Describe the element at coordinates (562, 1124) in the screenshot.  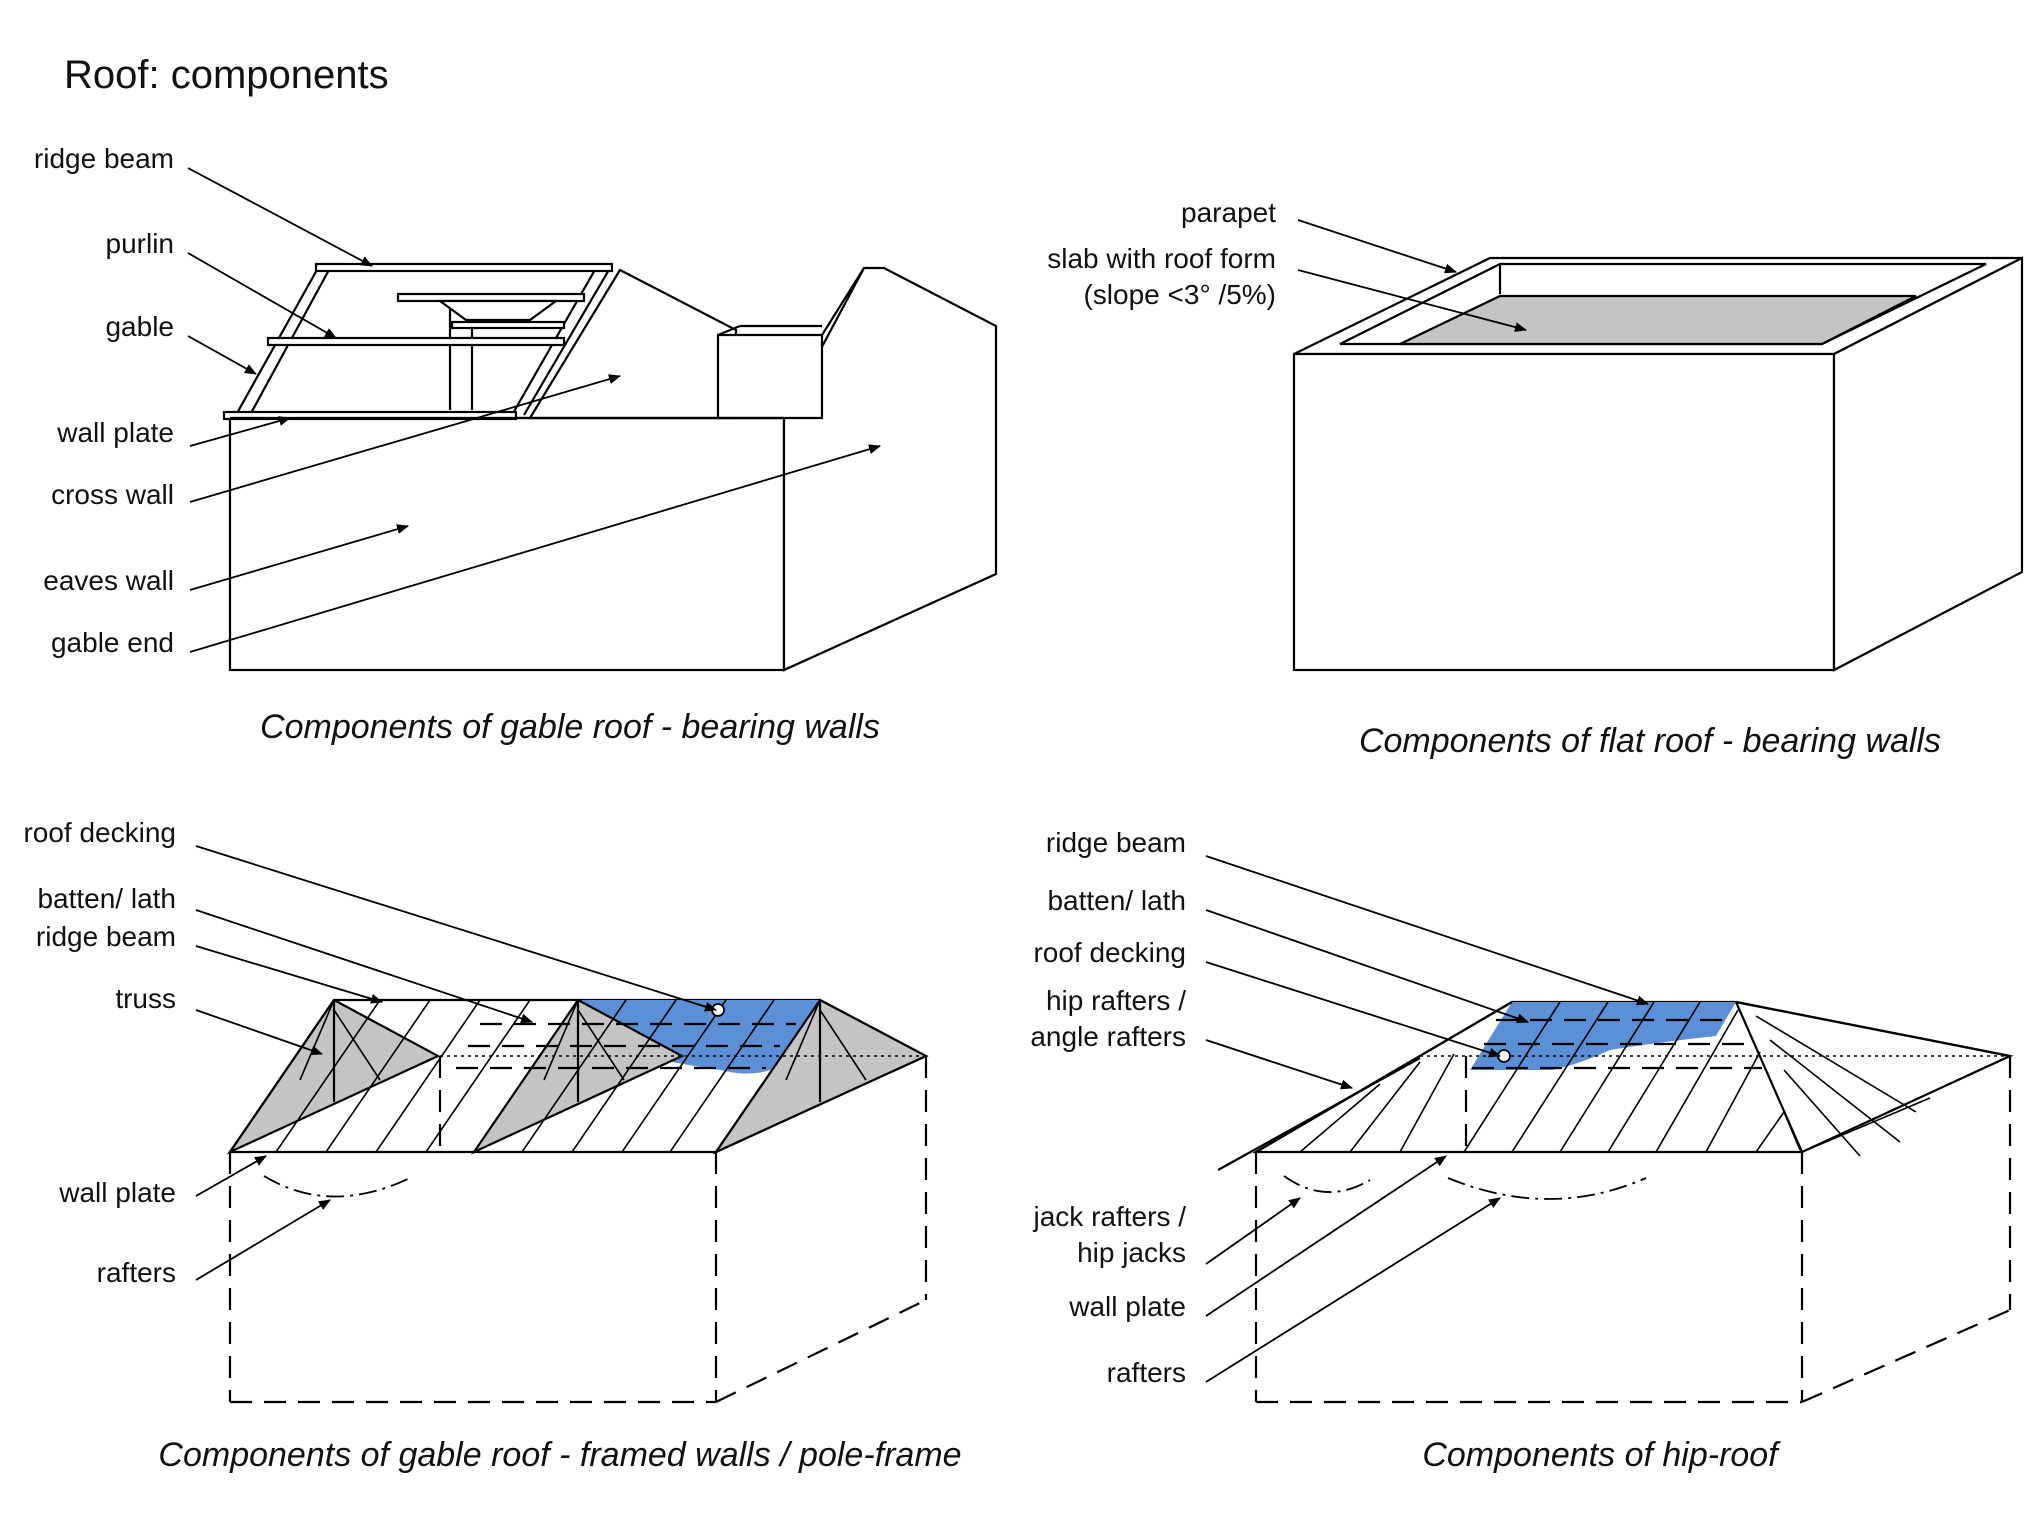
I see `gable-framed-drawing` at that location.